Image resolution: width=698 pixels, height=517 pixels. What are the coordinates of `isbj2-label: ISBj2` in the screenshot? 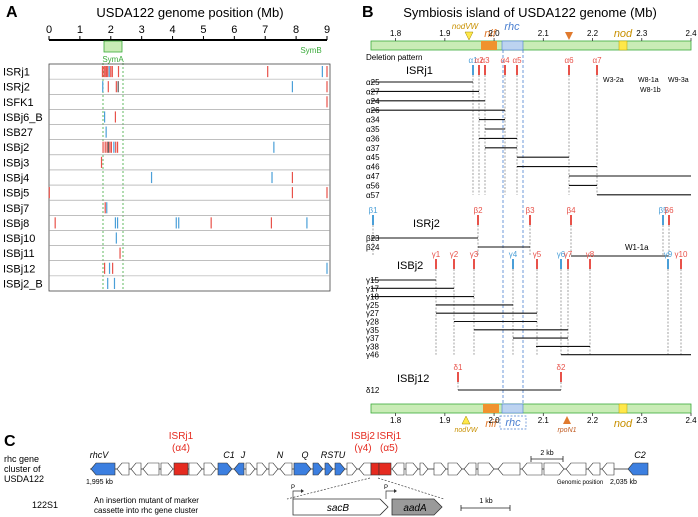 It's located at (410, 266).